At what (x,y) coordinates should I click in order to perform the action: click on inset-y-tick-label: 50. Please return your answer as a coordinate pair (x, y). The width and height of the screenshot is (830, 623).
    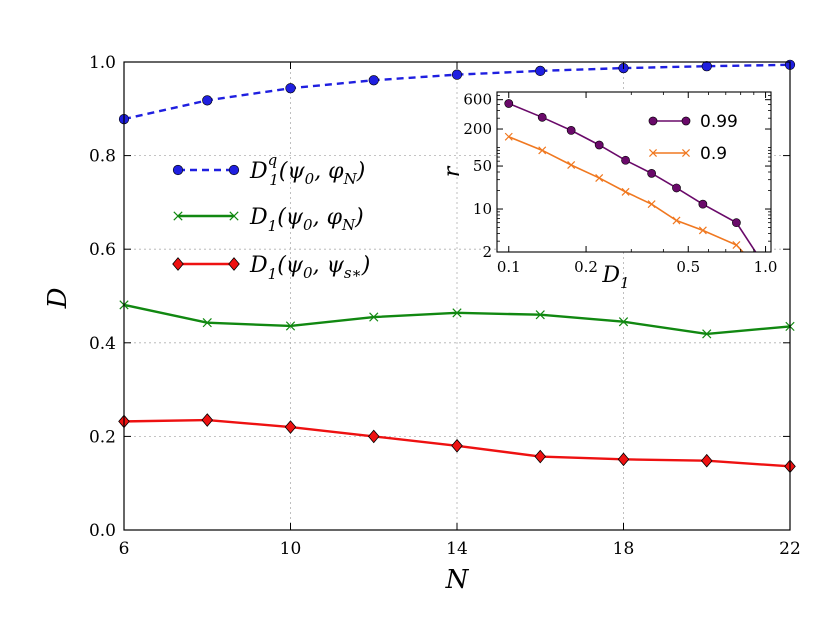
    Looking at the image, I should click on (482, 166).